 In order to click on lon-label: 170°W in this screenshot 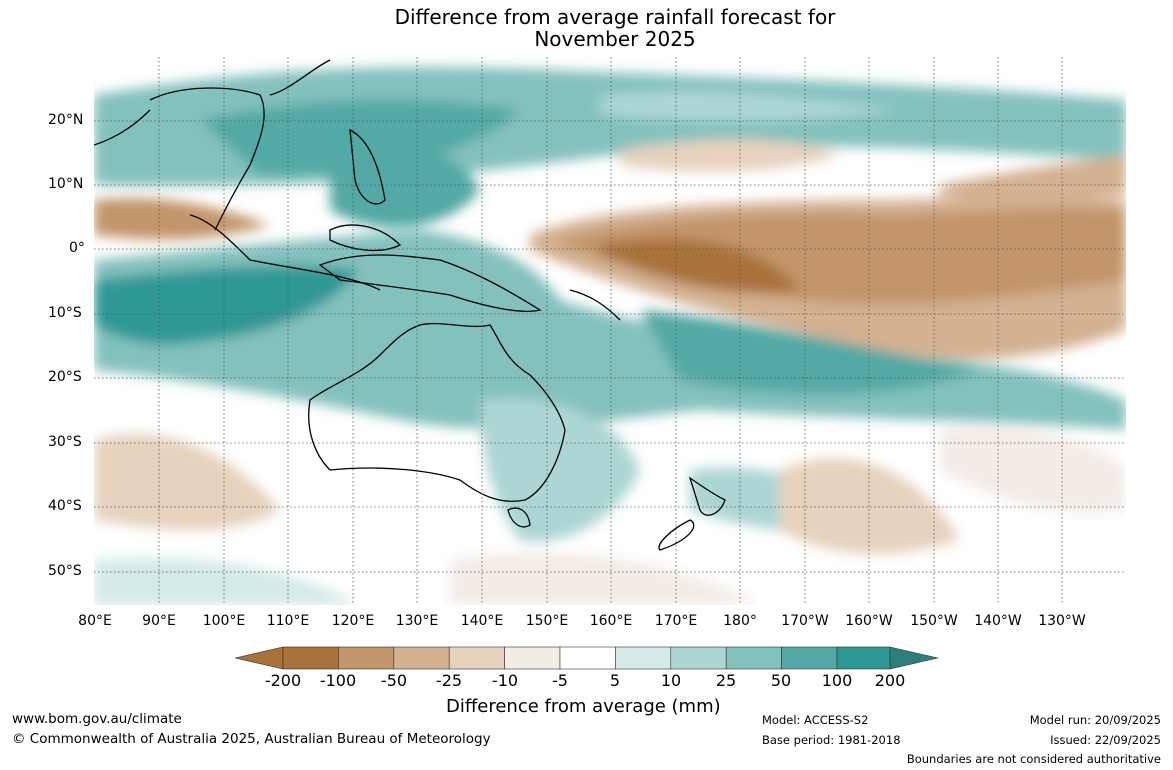, I will do `click(805, 621)`.